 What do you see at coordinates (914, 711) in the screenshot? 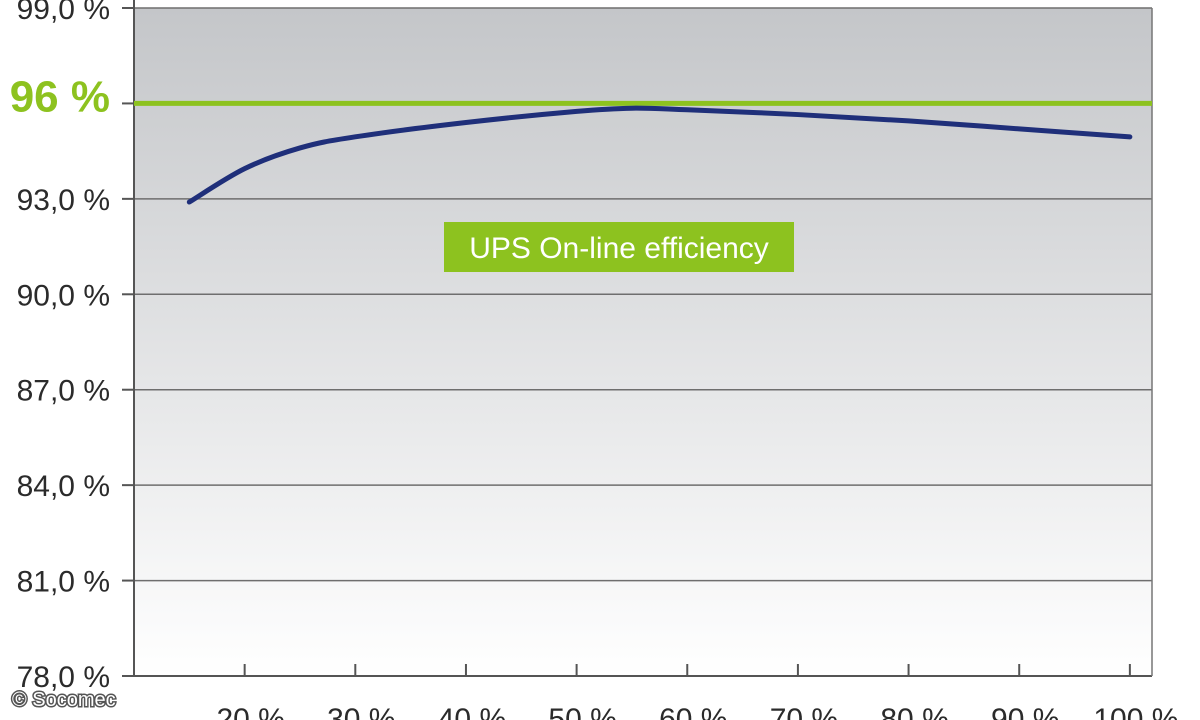
I see `x-tick-label: 80 %` at bounding box center [914, 711].